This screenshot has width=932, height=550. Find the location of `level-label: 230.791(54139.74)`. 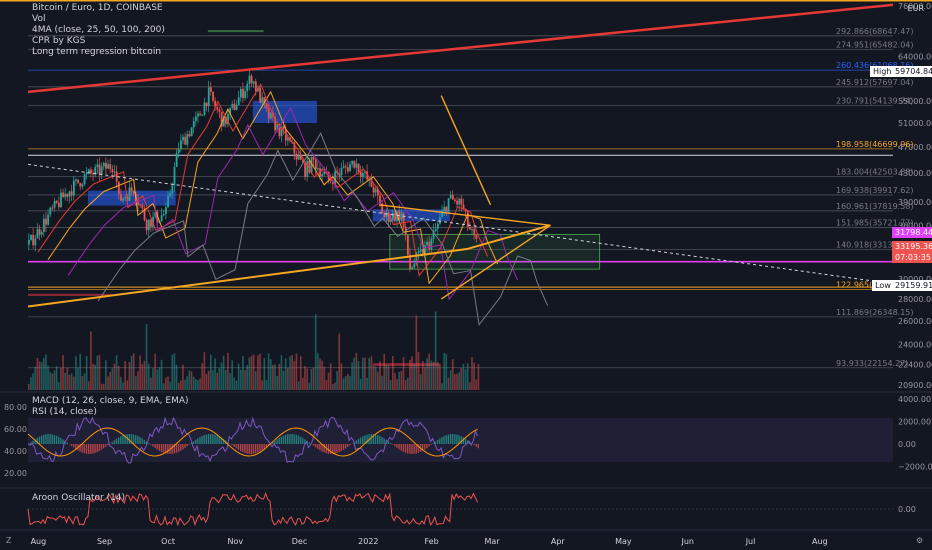

level-label: 230.791(54139.74) is located at coordinates (875, 100).